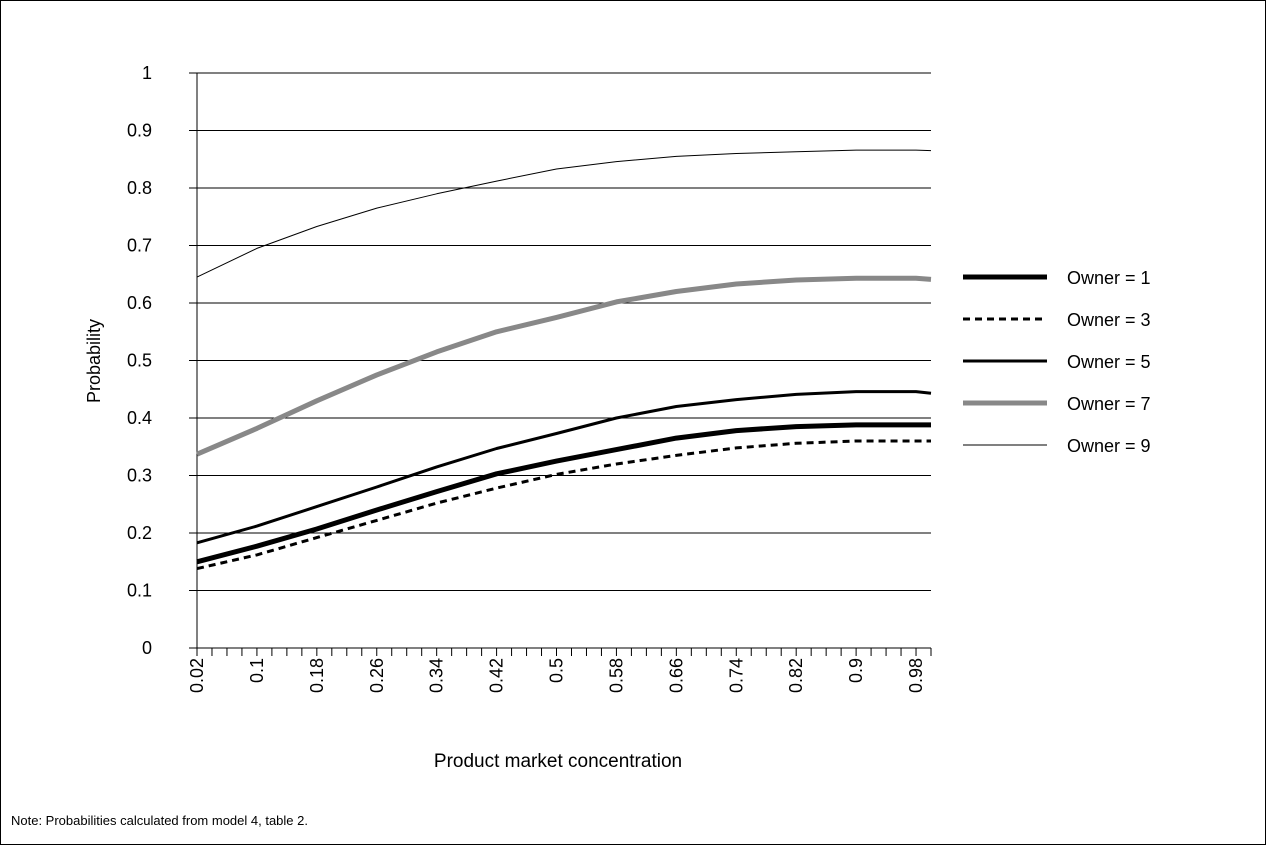  Describe the element at coordinates (497, 675) in the screenshot. I see `x-tick-label: 0.42` at that location.